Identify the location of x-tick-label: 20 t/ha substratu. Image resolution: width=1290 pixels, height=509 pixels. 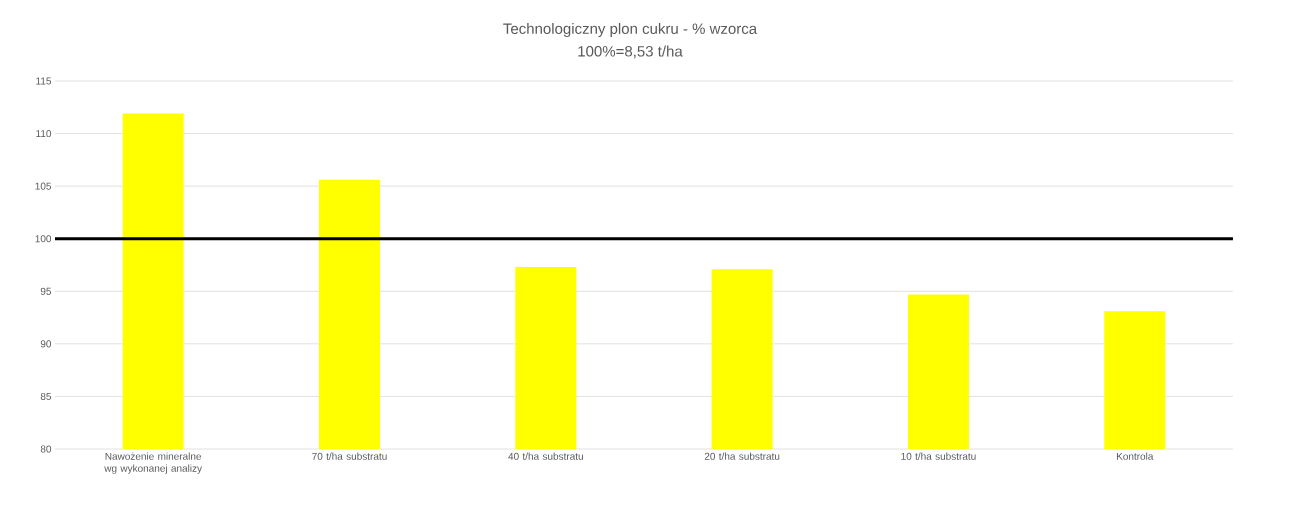
(742, 456).